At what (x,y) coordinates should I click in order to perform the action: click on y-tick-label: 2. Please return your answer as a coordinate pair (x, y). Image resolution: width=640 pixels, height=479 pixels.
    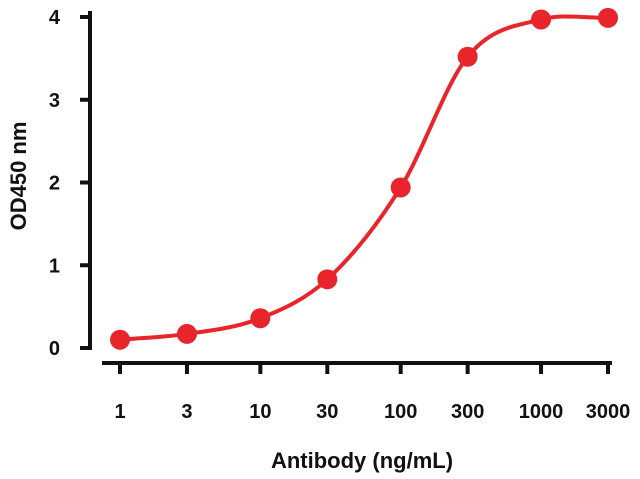
    Looking at the image, I should click on (54, 184).